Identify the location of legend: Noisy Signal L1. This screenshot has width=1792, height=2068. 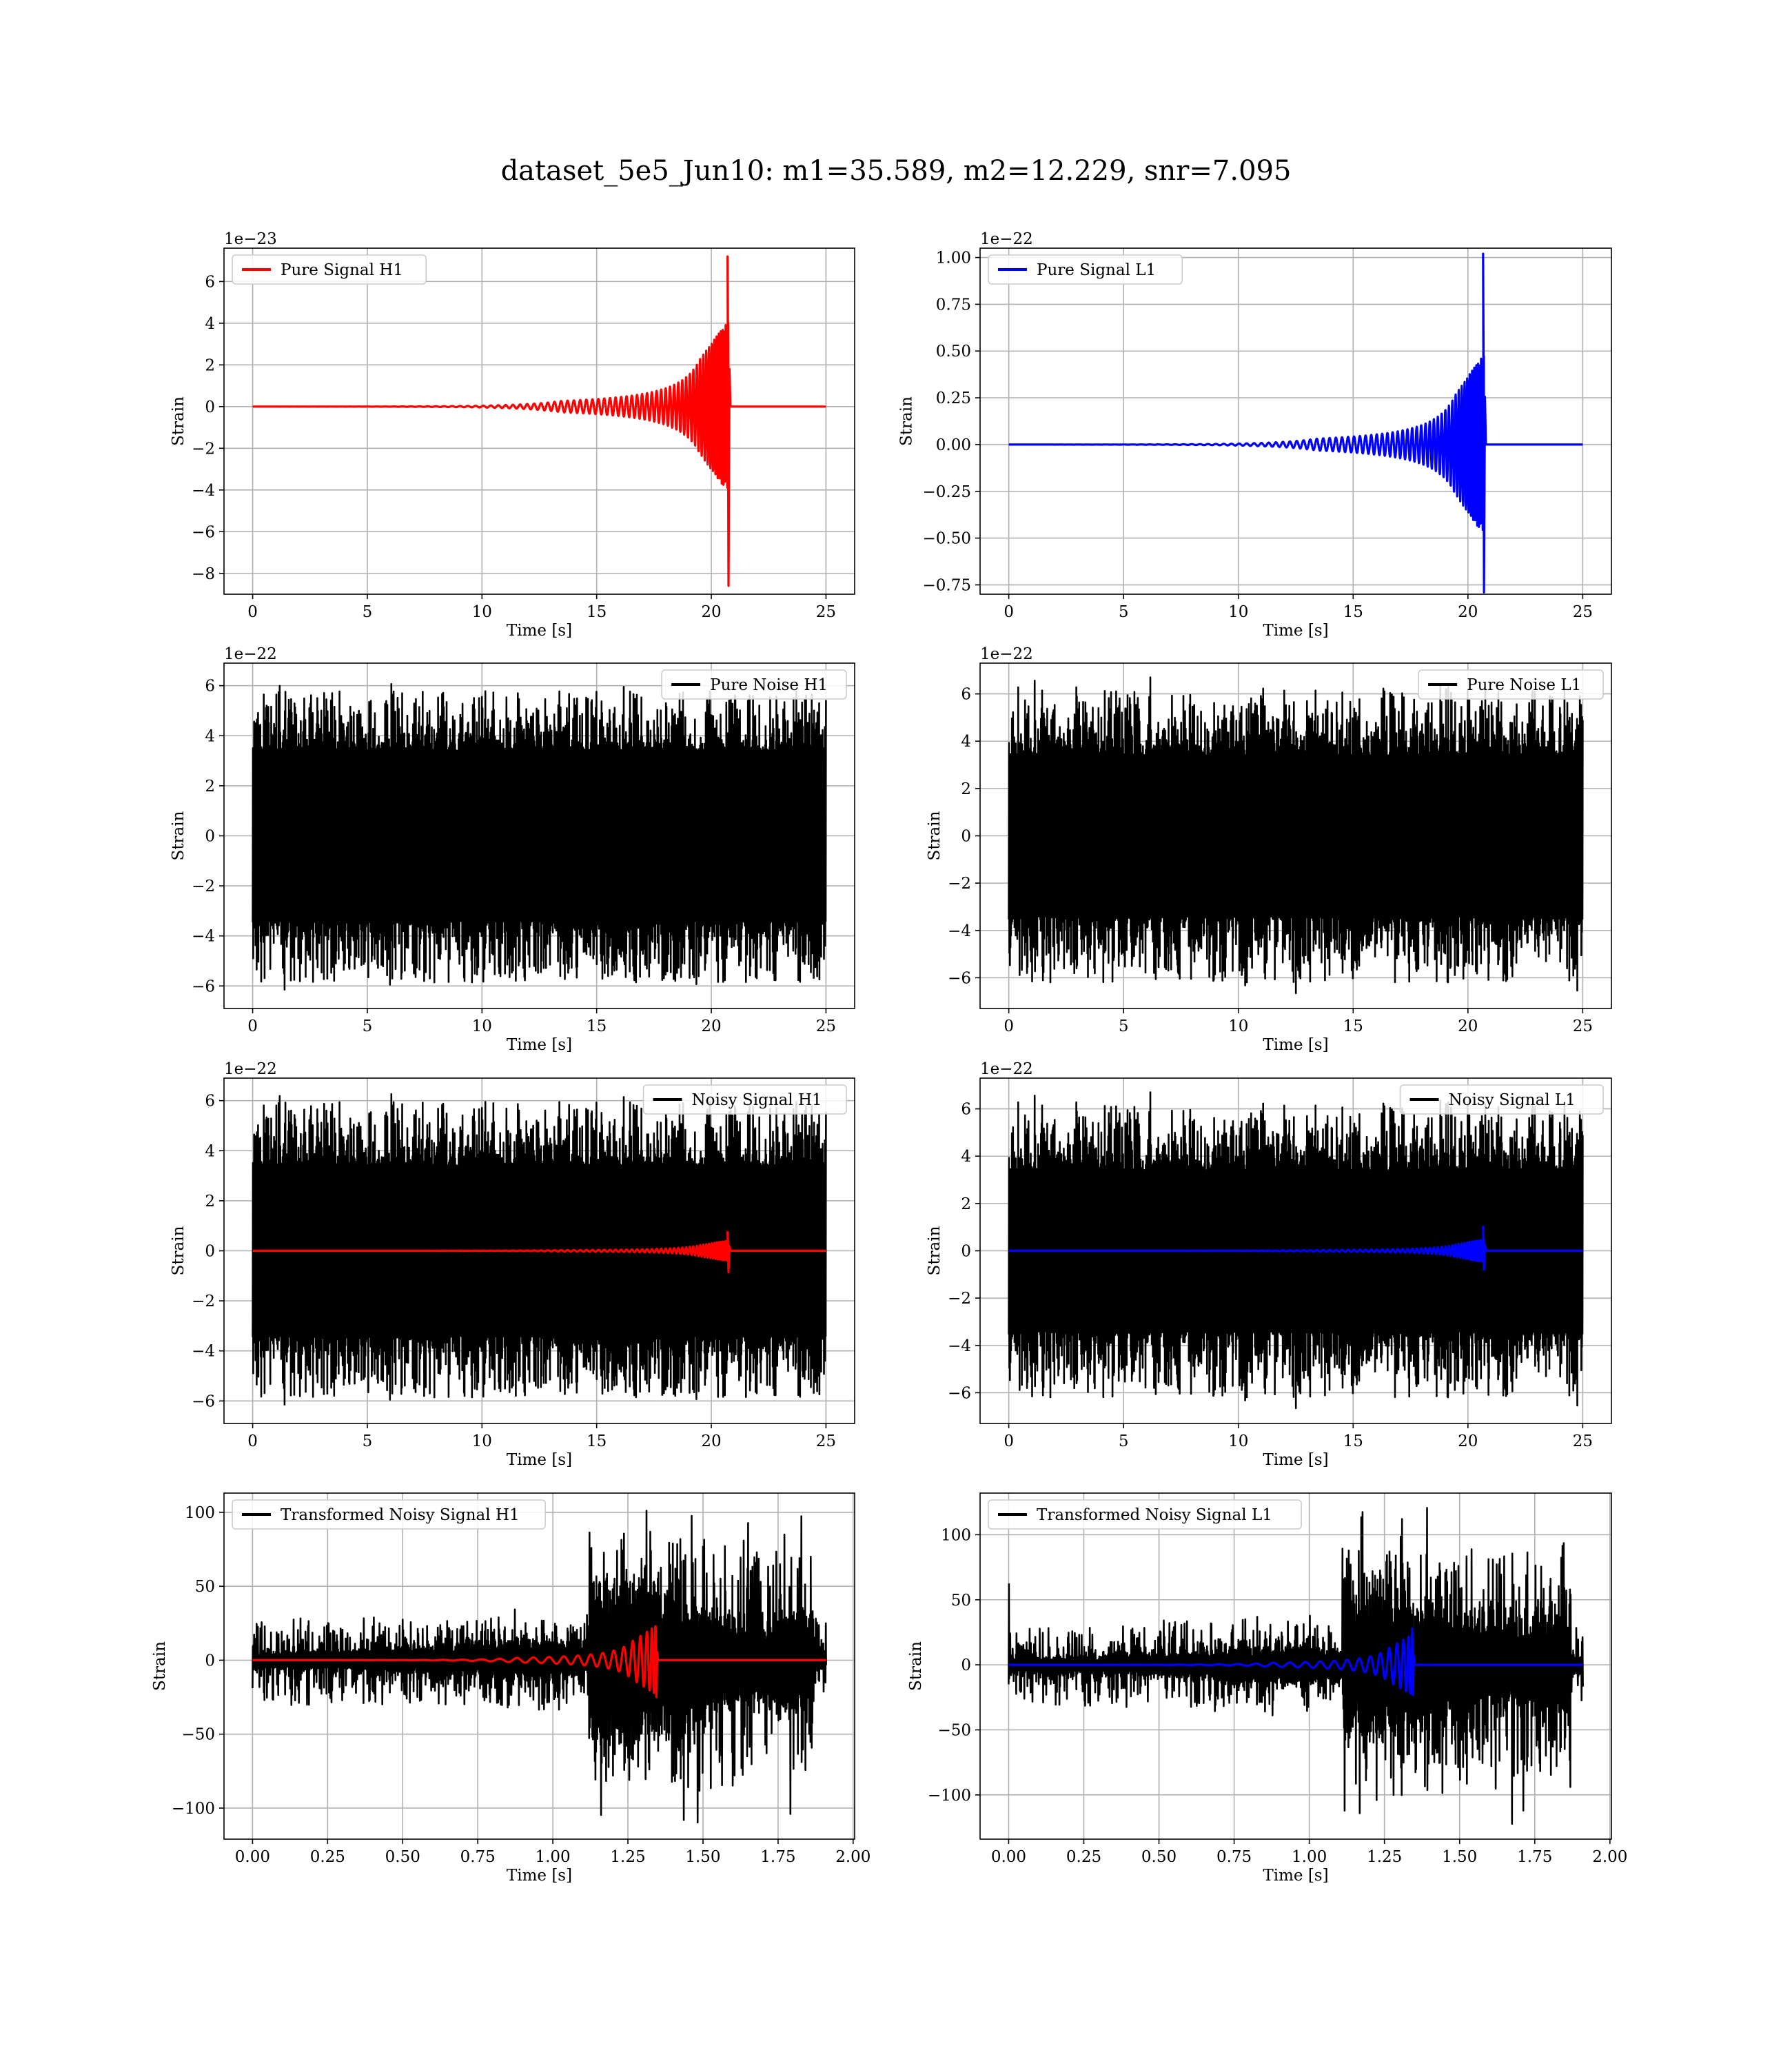
(1501, 1099).